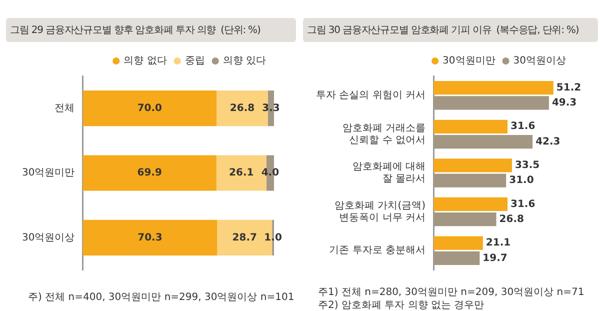  Describe the element at coordinates (241, 173) in the screenshot. I see `data-label: 26.1` at that location.